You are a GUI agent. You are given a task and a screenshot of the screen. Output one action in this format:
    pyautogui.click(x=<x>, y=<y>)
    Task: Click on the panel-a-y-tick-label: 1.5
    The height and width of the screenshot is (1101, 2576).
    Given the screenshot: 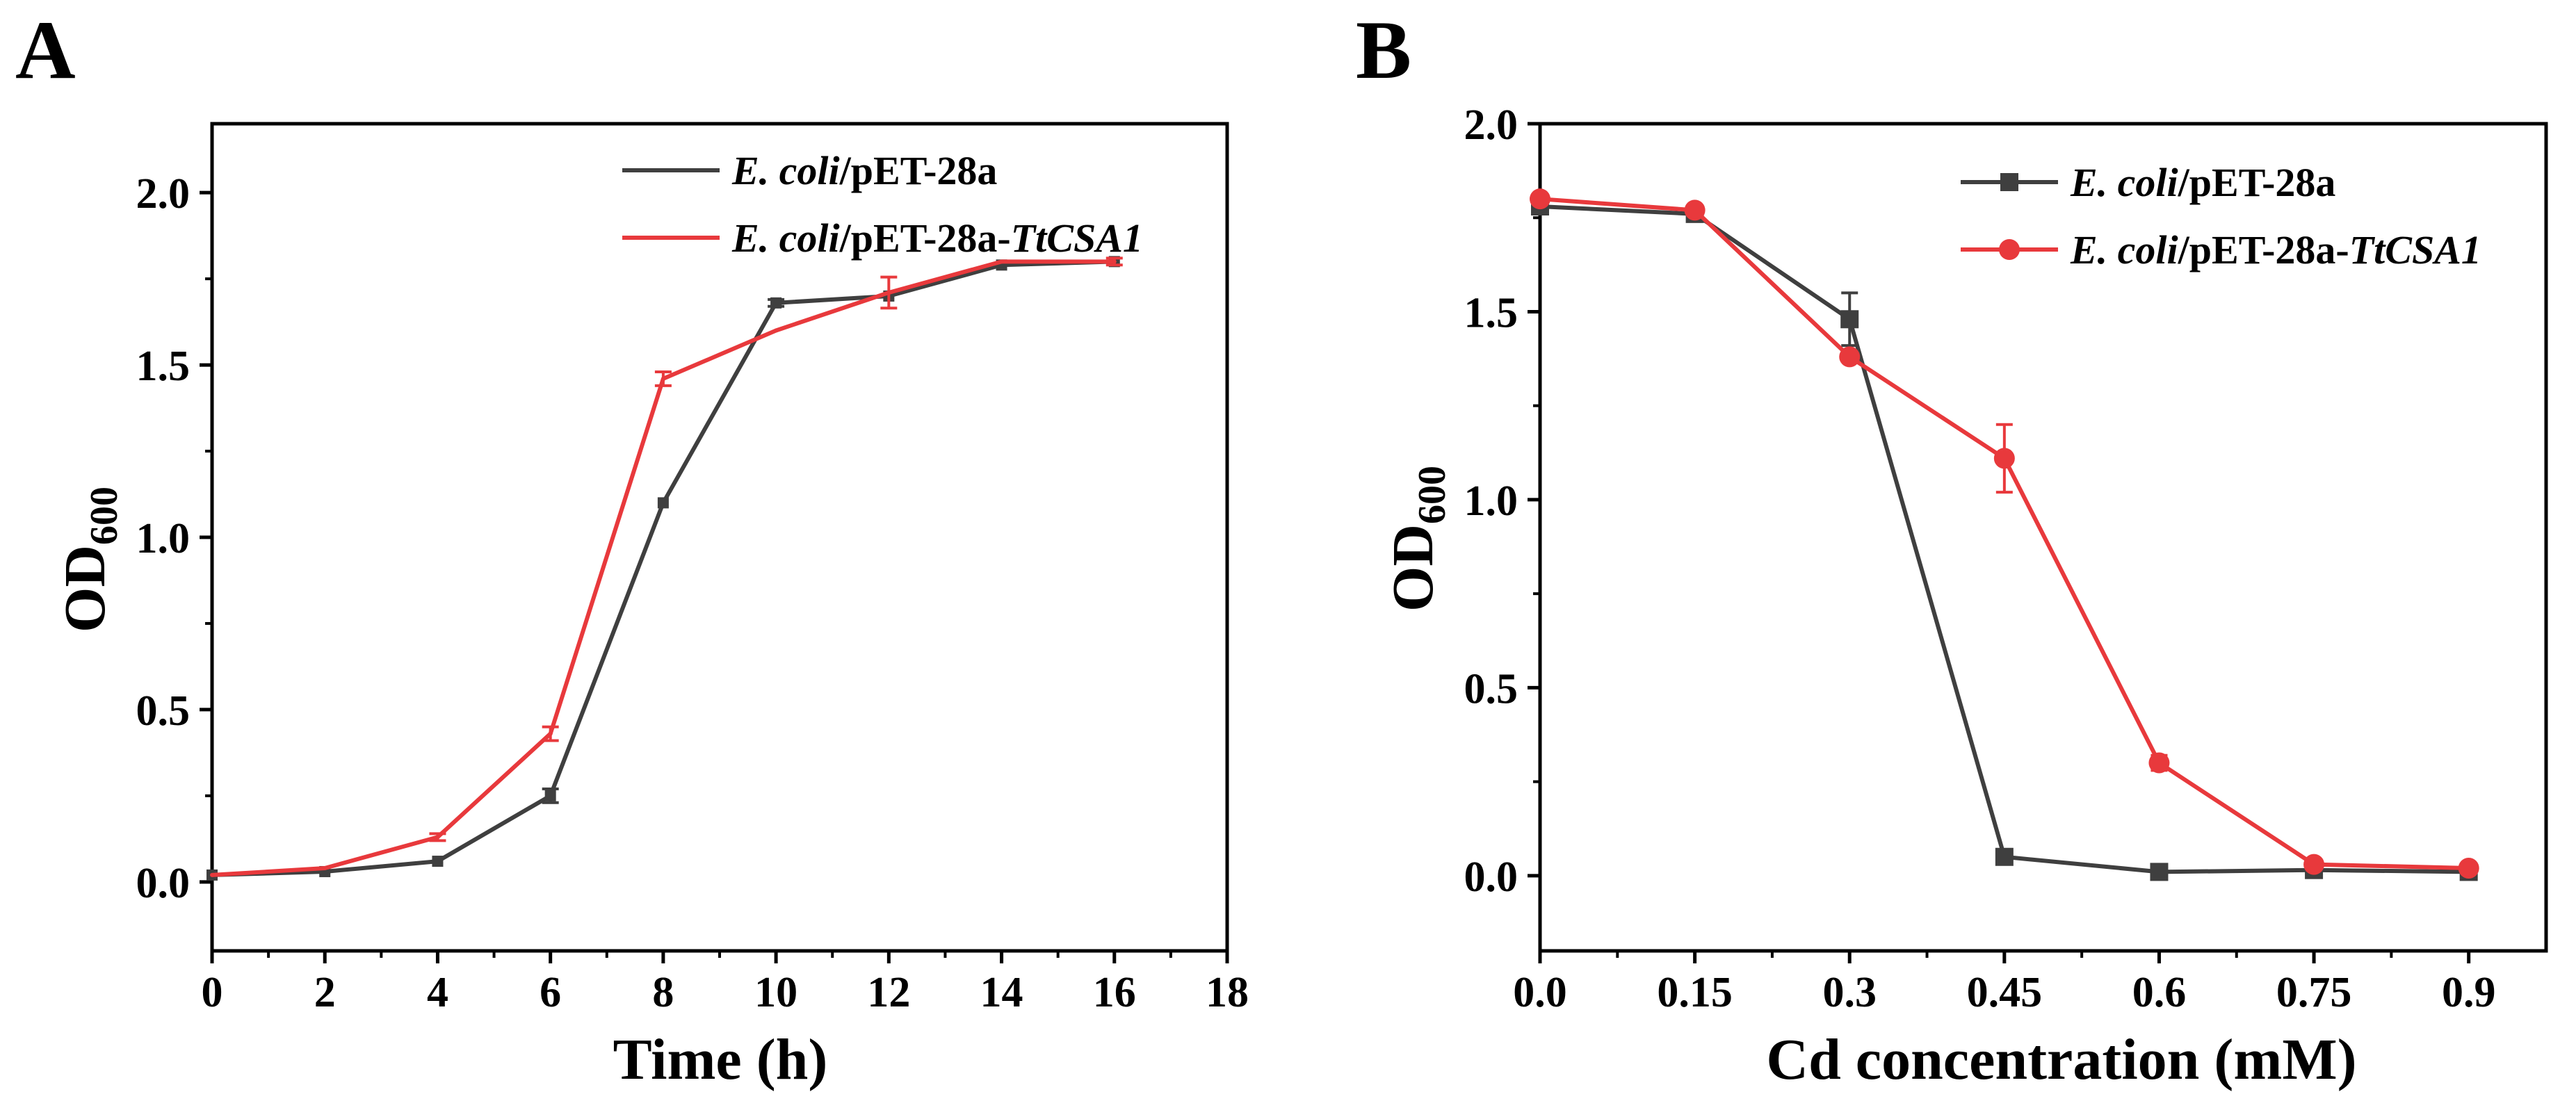 What is the action you would take?
    pyautogui.click(x=163, y=366)
    